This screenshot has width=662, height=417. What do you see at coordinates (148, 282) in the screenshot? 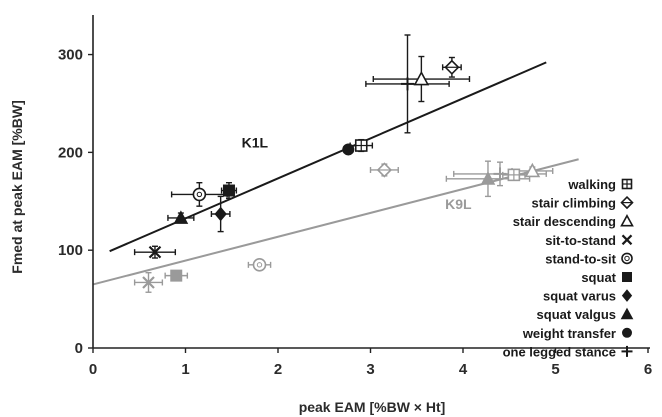
I see `point-k9l-sit-to-stand` at bounding box center [148, 282].